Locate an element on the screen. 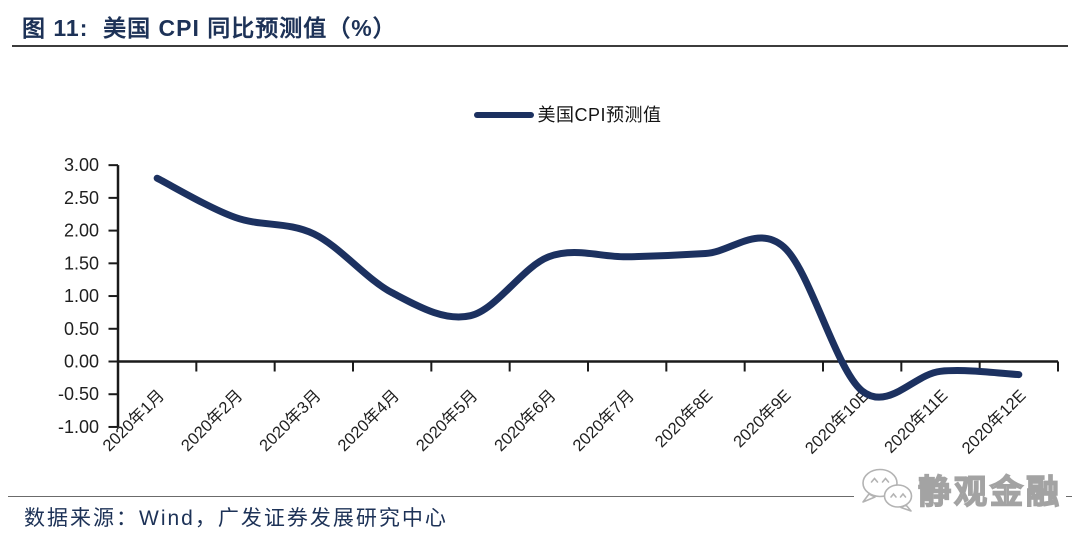 The width and height of the screenshot is (1080, 544). y-axis-tick-label: 2.00 is located at coordinates (81, 231).